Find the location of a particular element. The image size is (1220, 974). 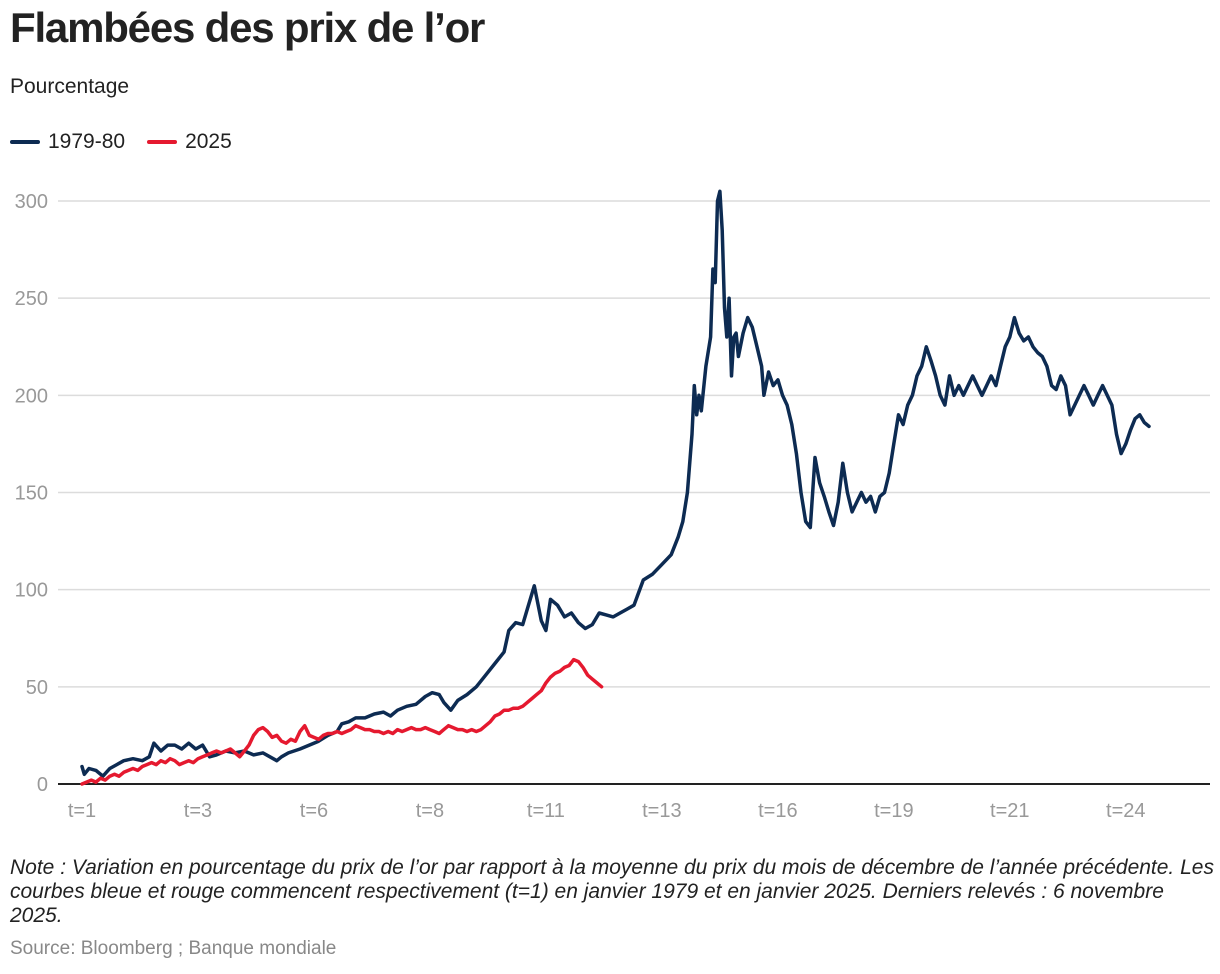

chart-source: Source: Bloomberg ; Banque mondiale is located at coordinates (173, 948).